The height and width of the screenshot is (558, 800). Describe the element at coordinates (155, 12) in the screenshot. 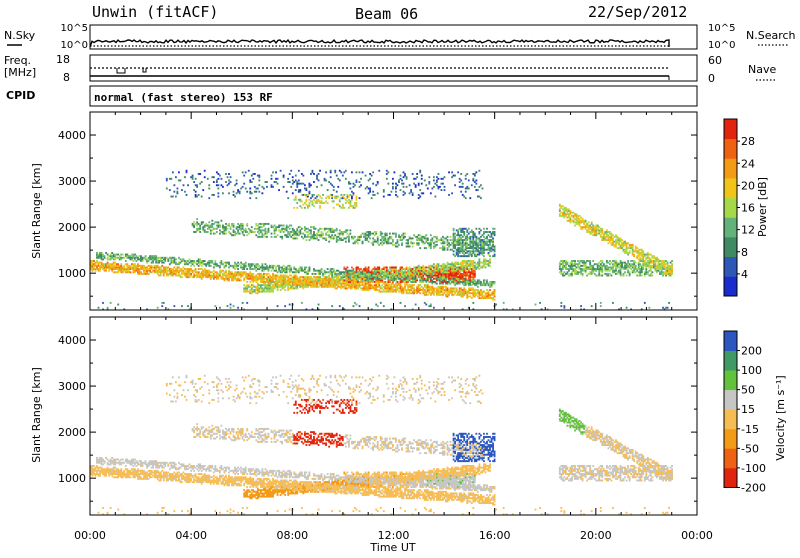

I see `radar-title: Unwin (fitACF)` at that location.